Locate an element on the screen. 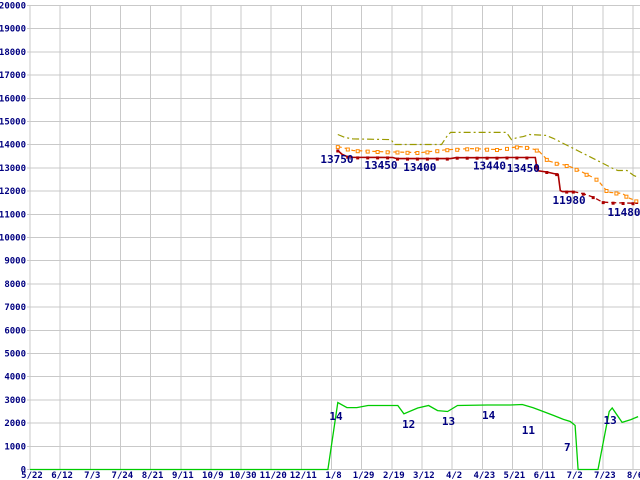  x-tick-label: 10/9 is located at coordinates (213, 475).